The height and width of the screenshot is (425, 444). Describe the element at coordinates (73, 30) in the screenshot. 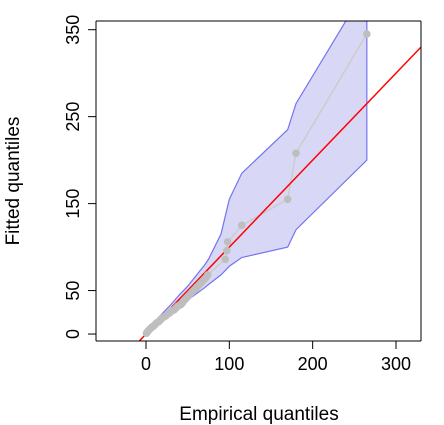

I see `y-tick-label: 350` at that location.